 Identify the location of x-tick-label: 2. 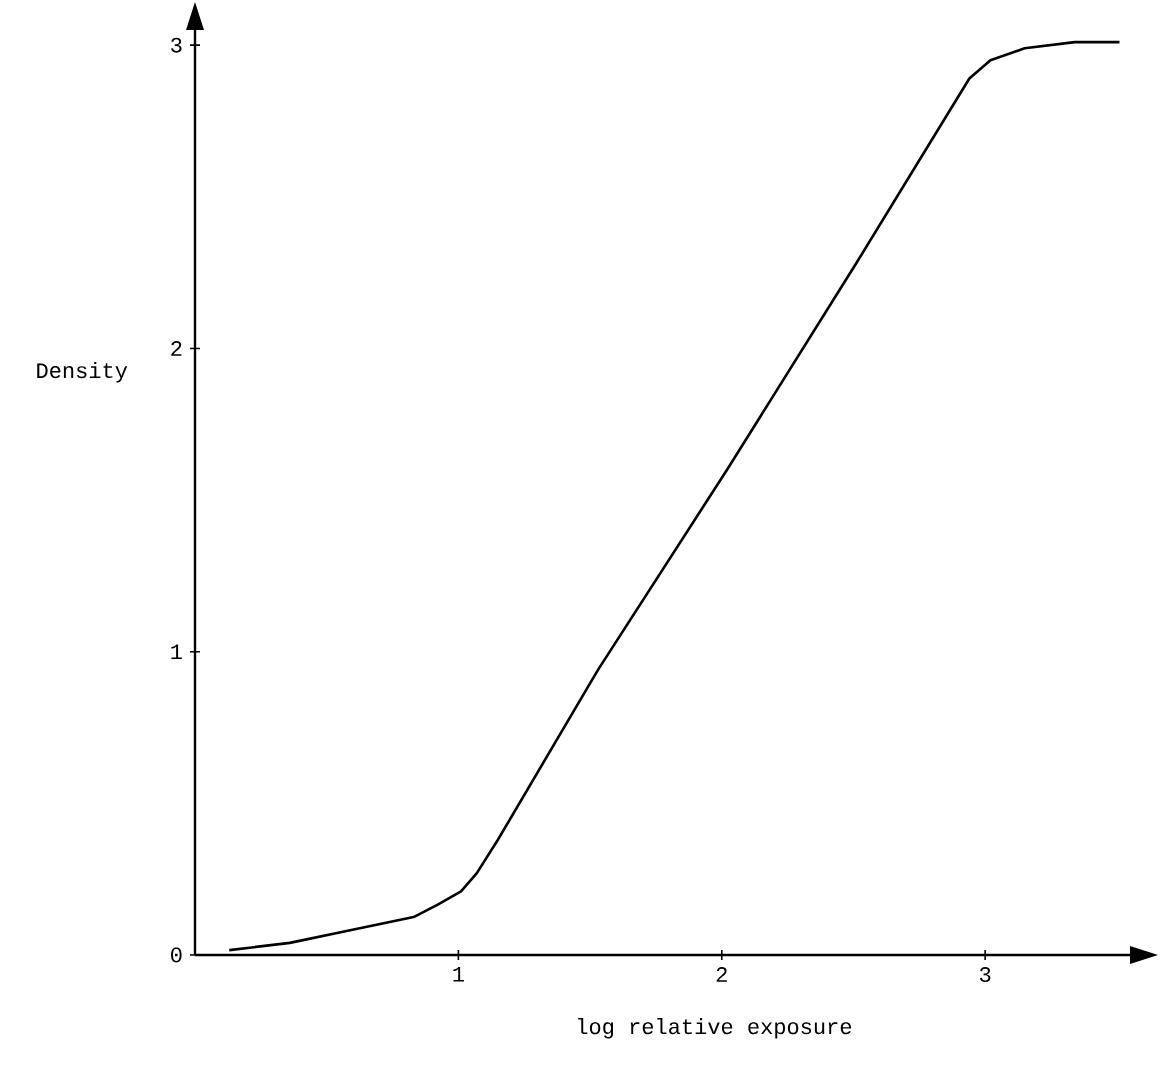
(721, 974).